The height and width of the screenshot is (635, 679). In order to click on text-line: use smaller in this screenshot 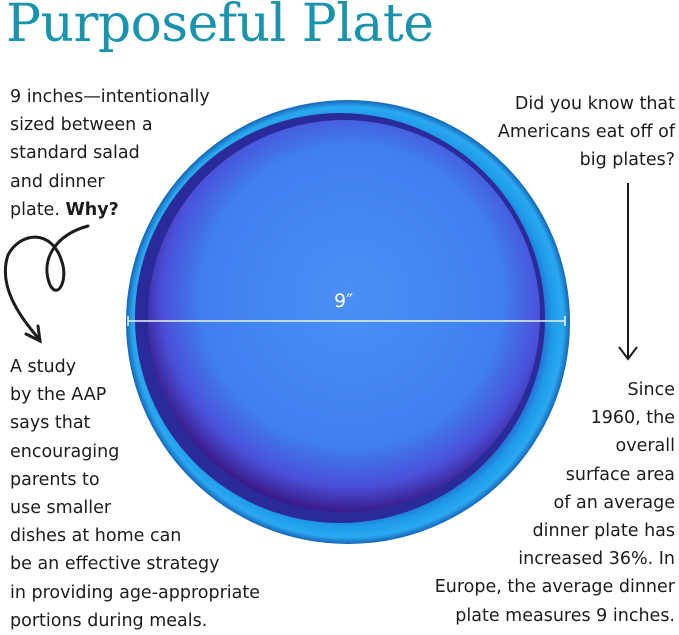, I will do `click(61, 508)`.